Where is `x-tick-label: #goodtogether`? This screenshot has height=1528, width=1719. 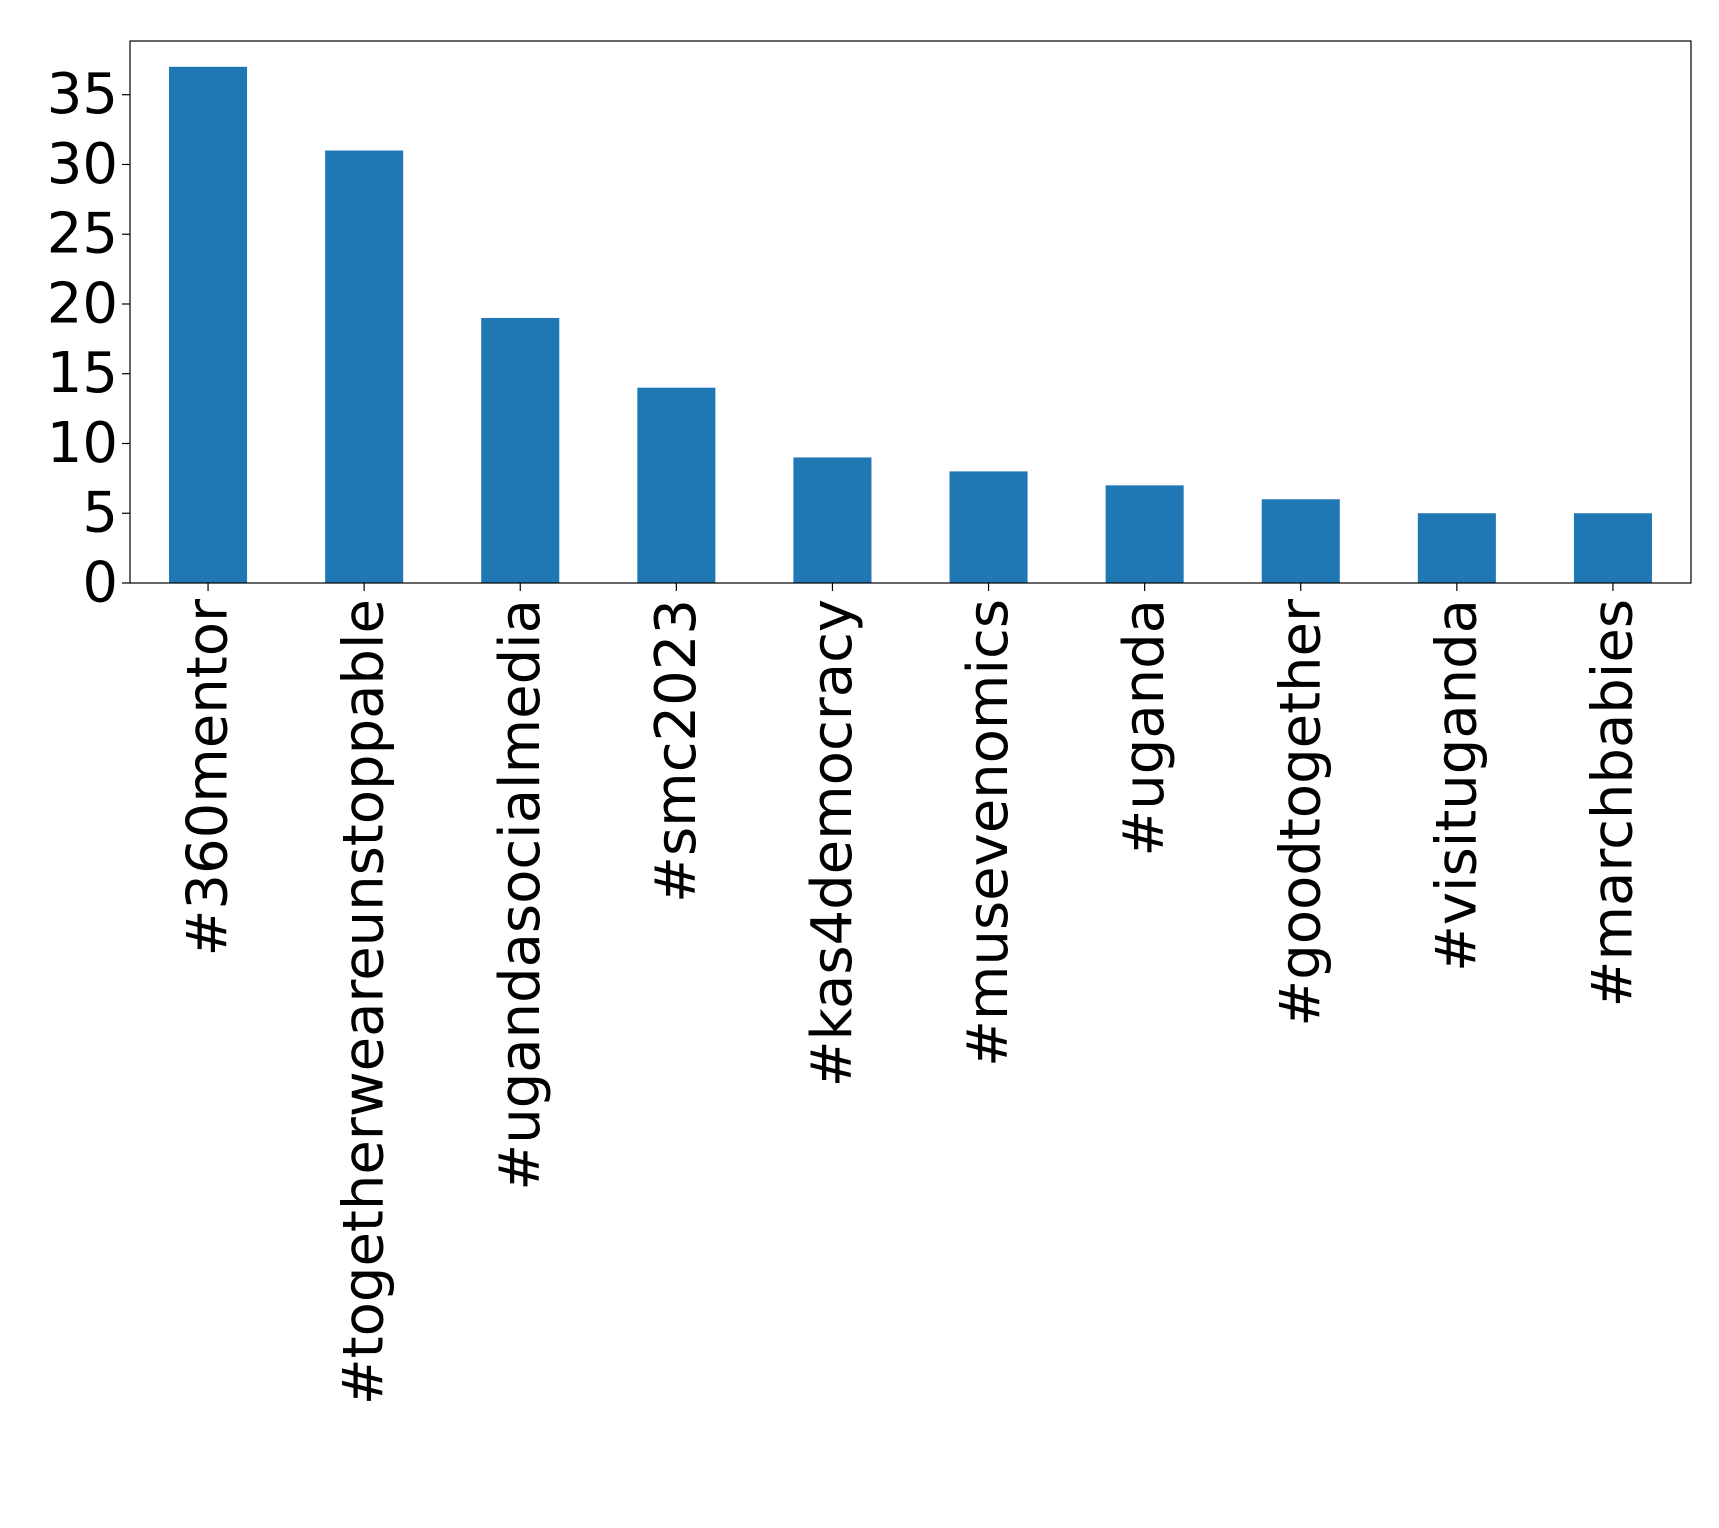 x-tick-label: #goodtogether is located at coordinates (1300, 812).